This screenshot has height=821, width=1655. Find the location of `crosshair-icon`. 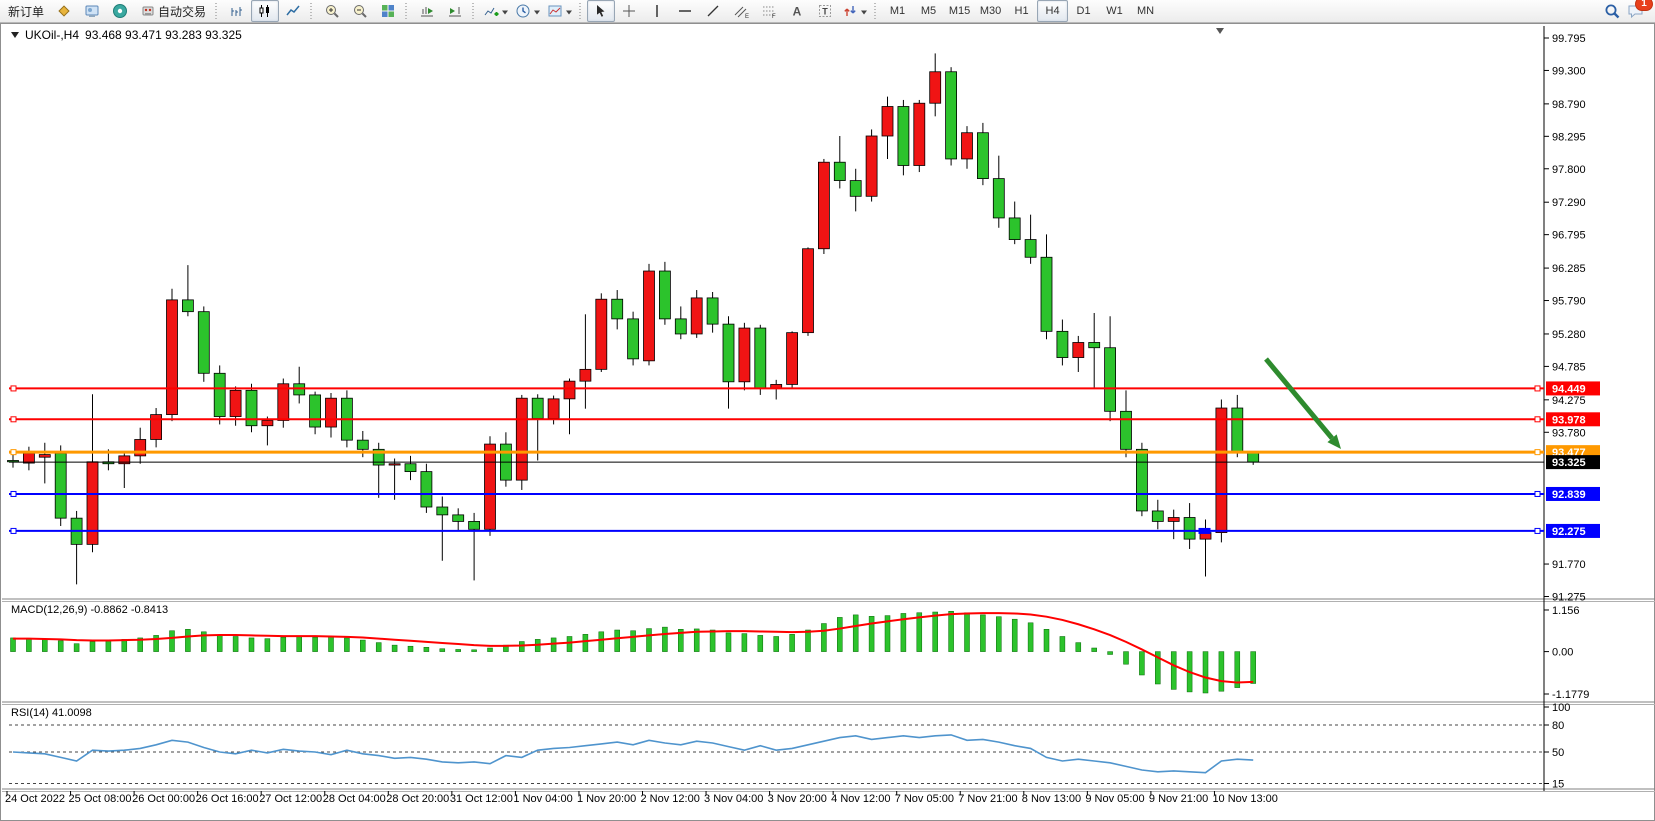

crosshair-icon is located at coordinates (629, 11).